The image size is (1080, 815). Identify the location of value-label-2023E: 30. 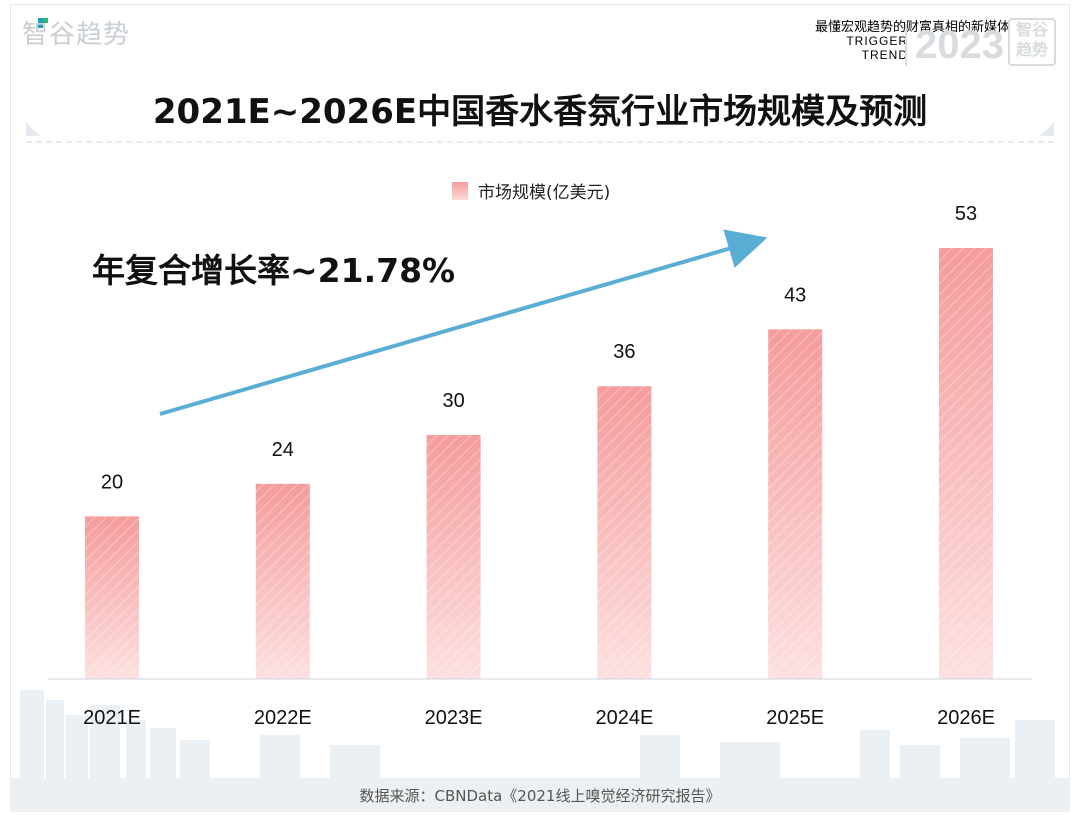
(453, 401).